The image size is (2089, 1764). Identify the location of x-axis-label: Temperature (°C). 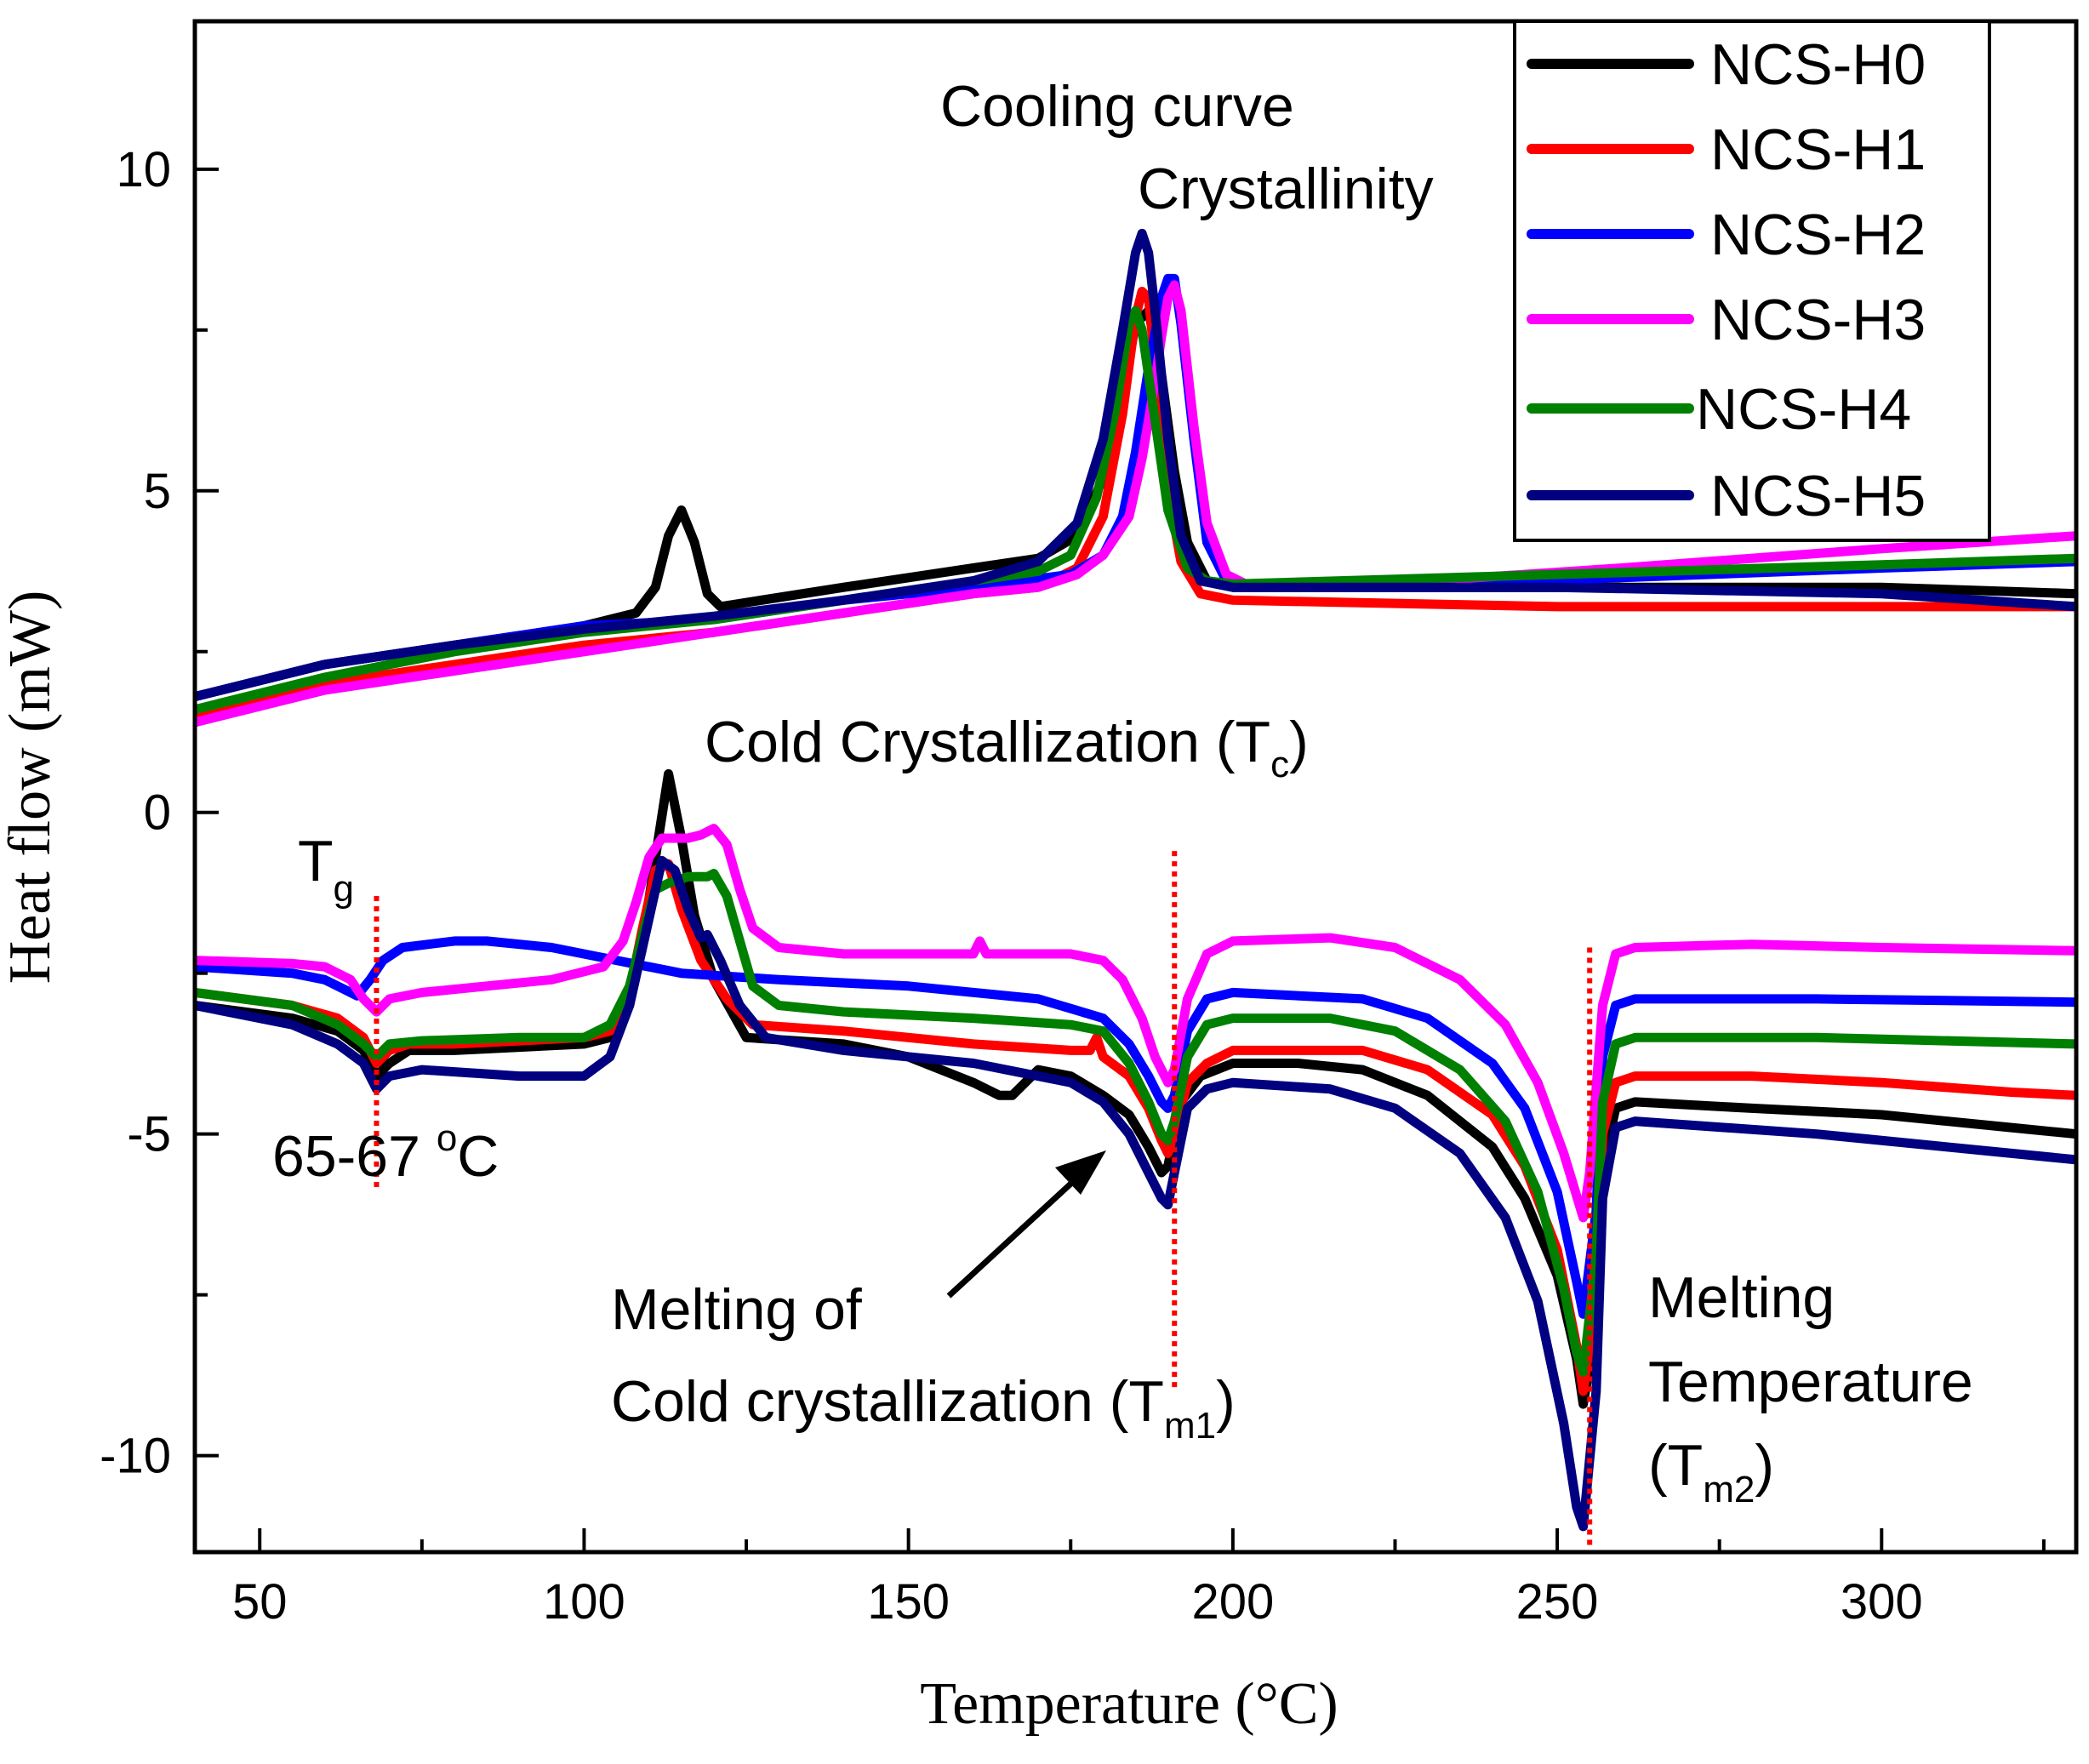
(1129, 1704).